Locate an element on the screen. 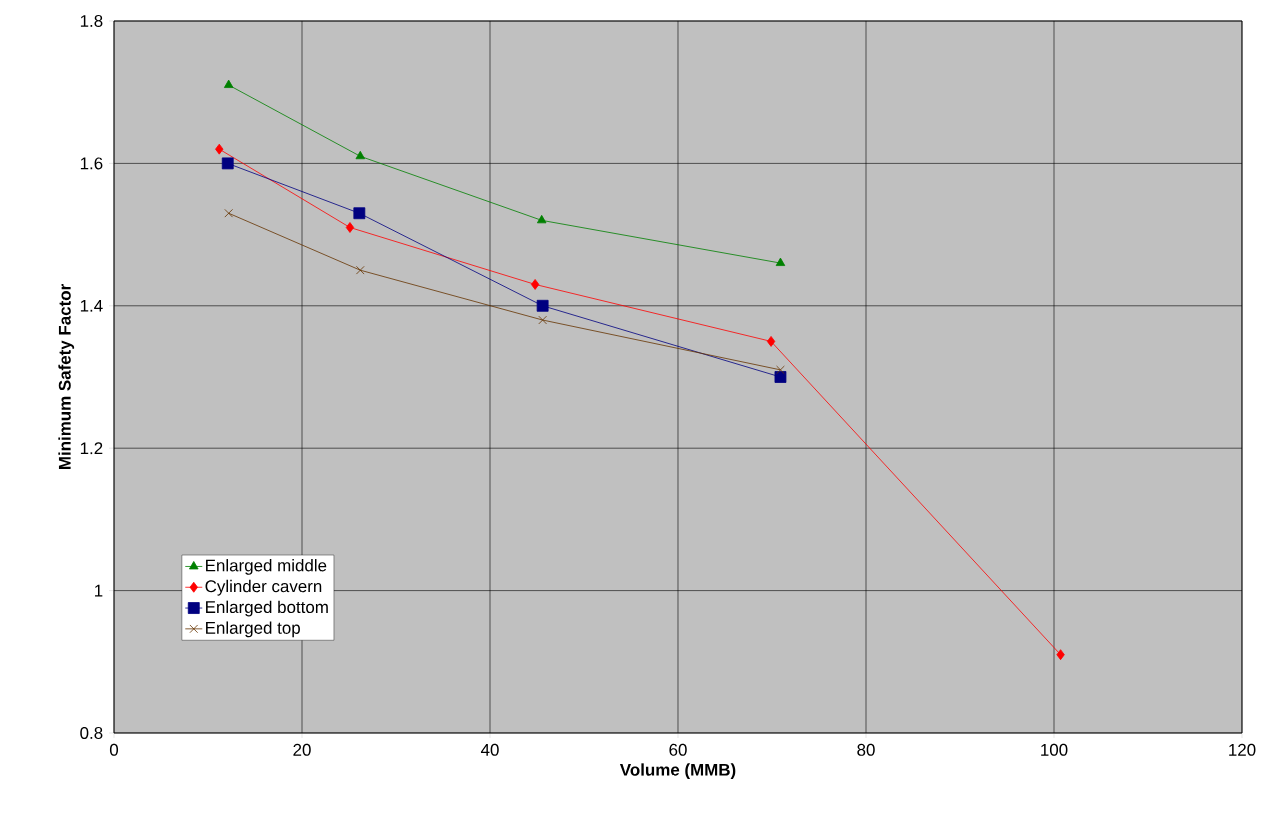  x-tick-label: 120 is located at coordinates (1242, 749).